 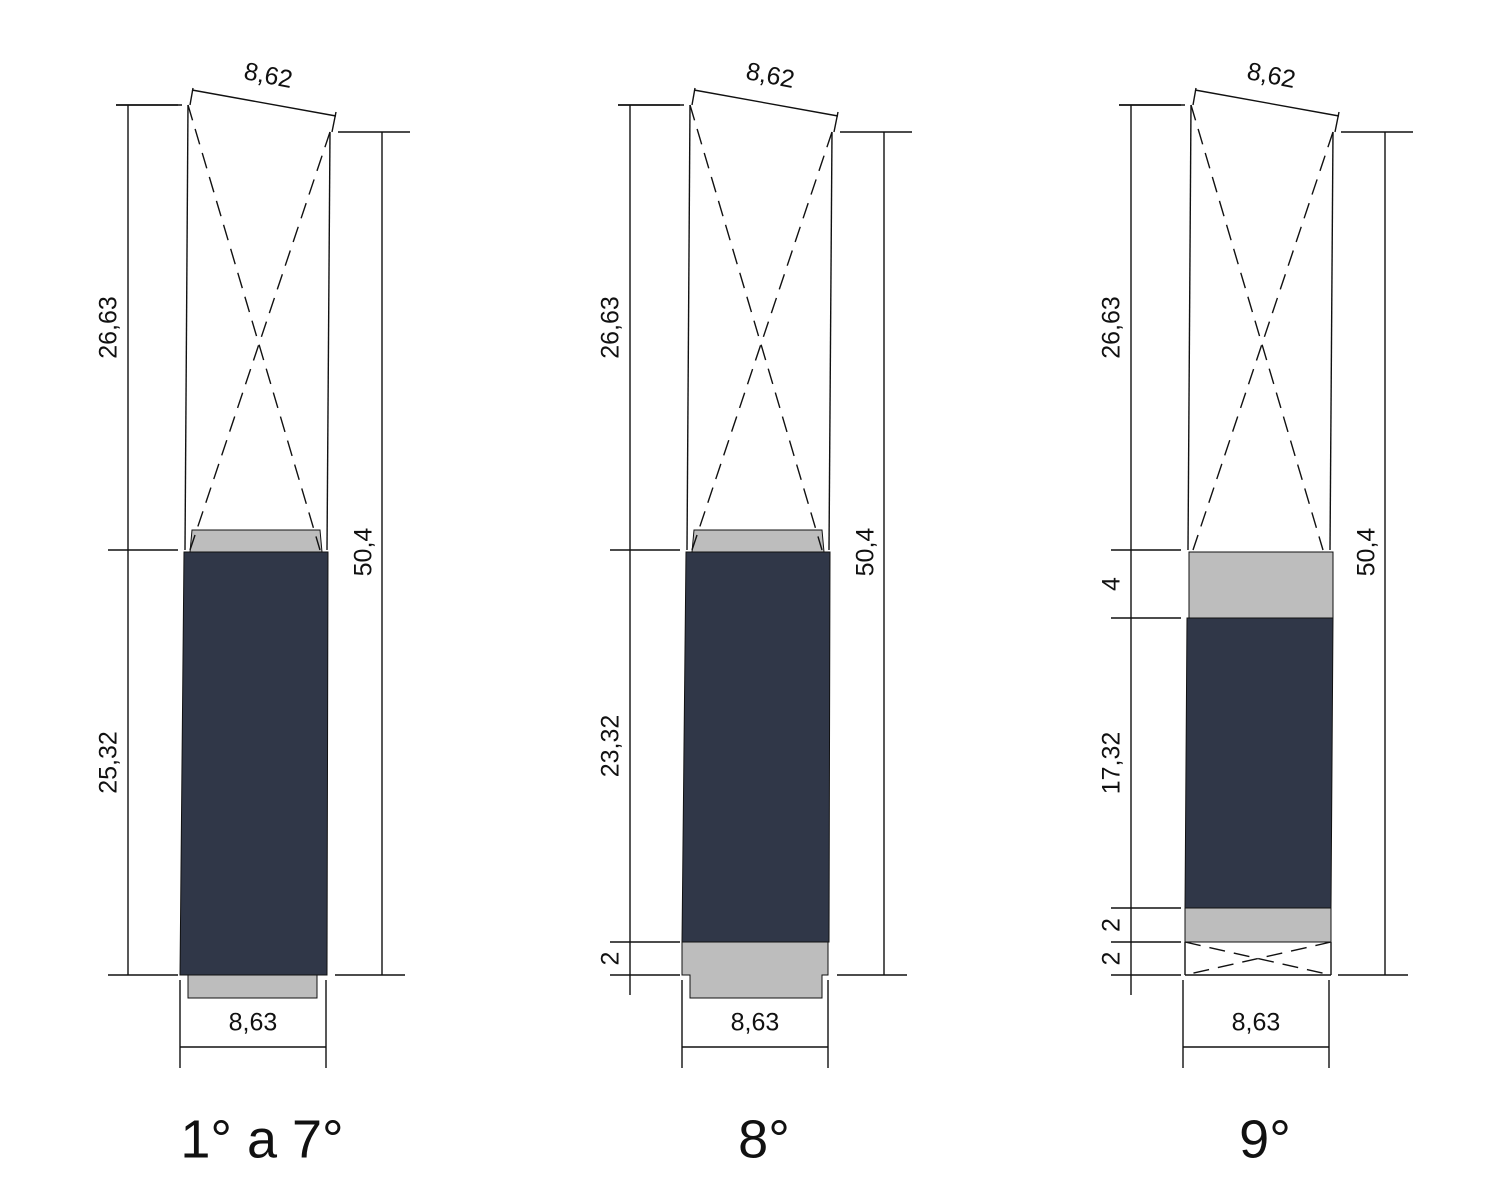 What do you see at coordinates (764, 1139) in the screenshot?
I see `panel-title: 8°` at bounding box center [764, 1139].